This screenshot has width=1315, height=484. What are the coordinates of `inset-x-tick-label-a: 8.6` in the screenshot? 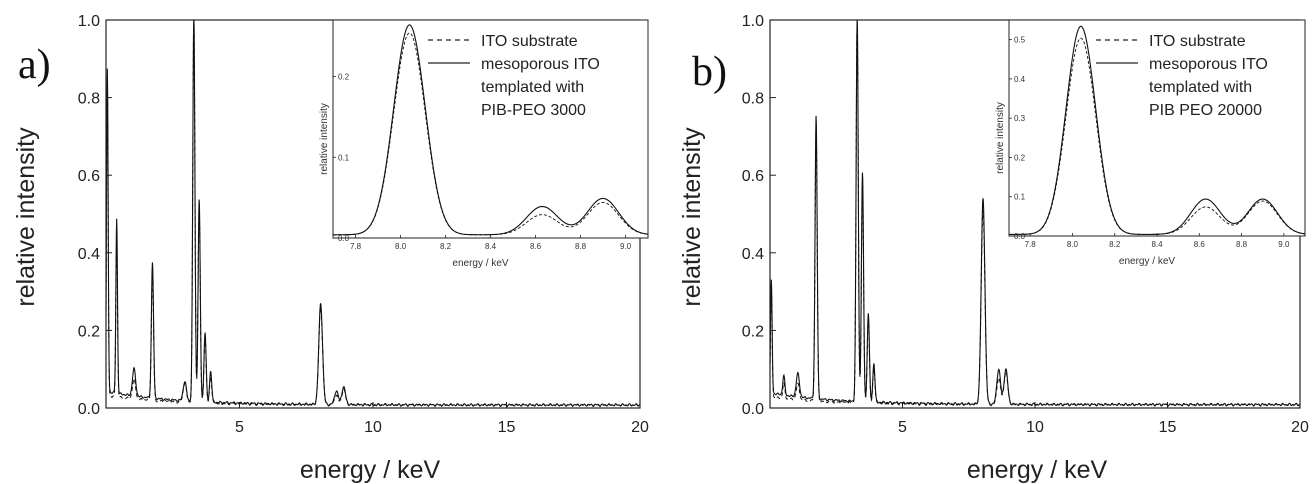 It's located at (536, 246).